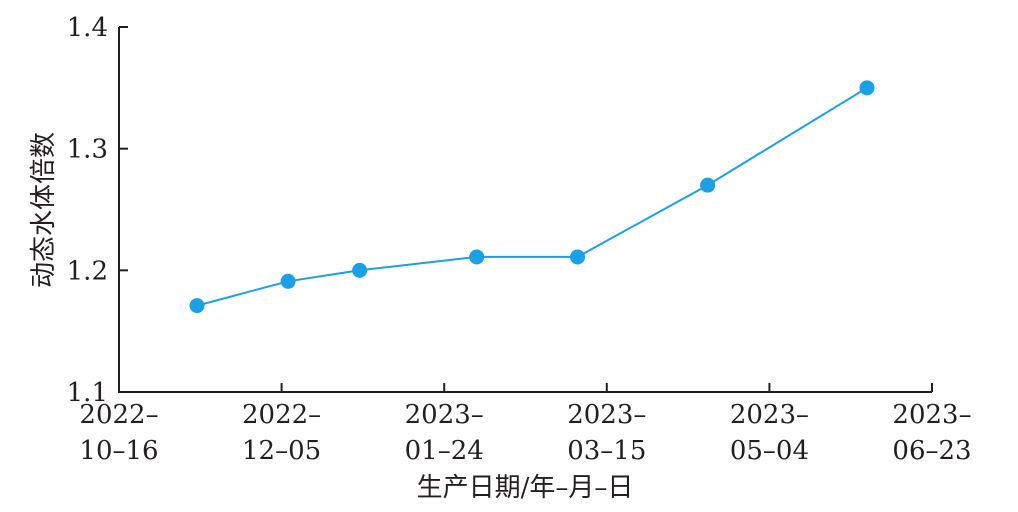 This screenshot has height=512, width=1018. I want to click on x-axis-title: 生产日期/年–月–日, so click(525, 488).